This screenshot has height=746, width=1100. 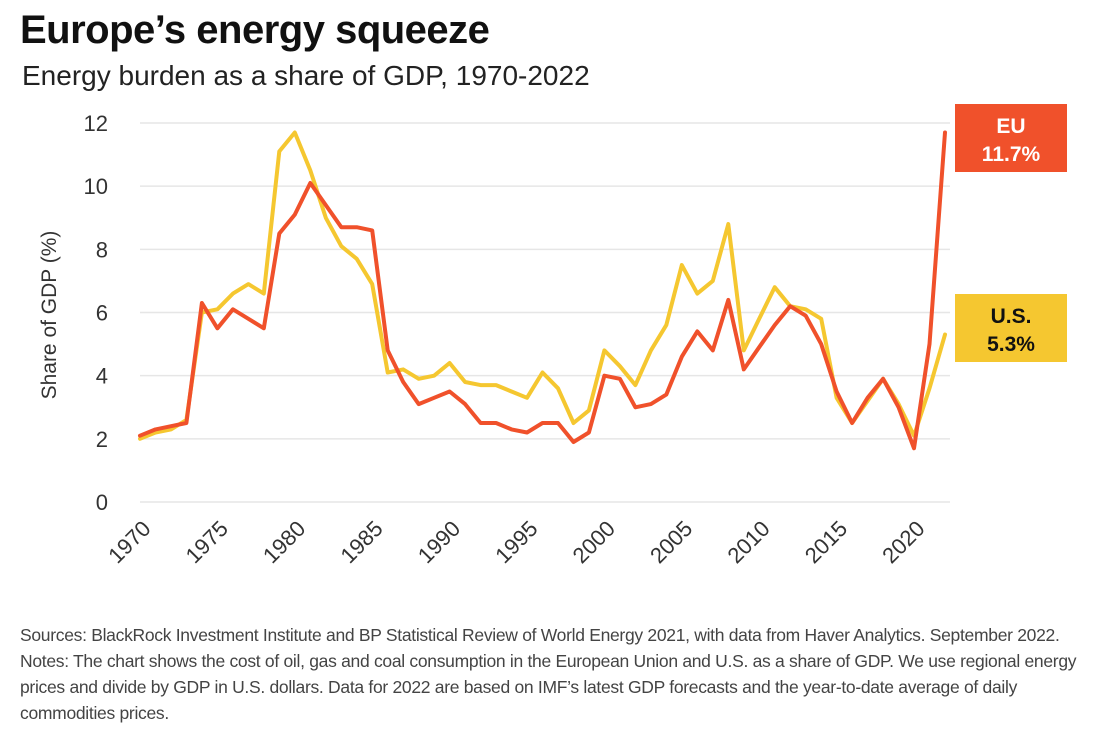 I want to click on x-tick-label: 1995, so click(x=516, y=542).